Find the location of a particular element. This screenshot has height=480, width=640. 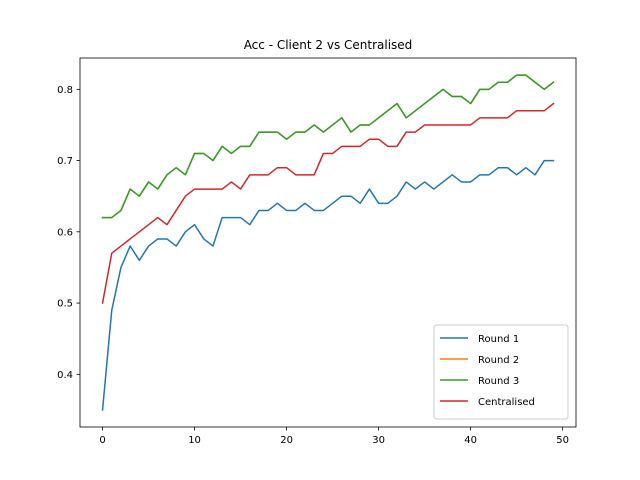

legend: Round 1 Round 2 Round 3 Centralised is located at coordinates (501, 372).